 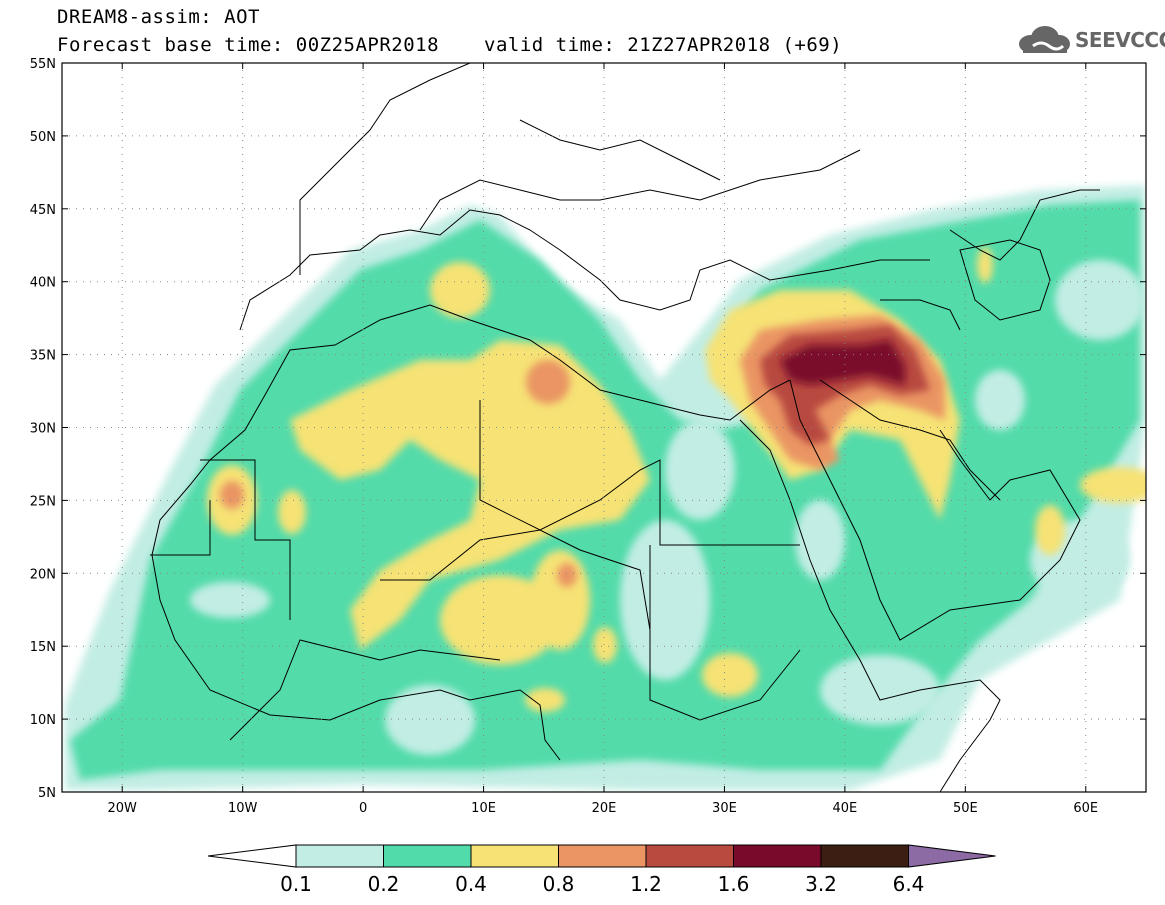 I want to click on lat-label: 55N, so click(x=43, y=64).